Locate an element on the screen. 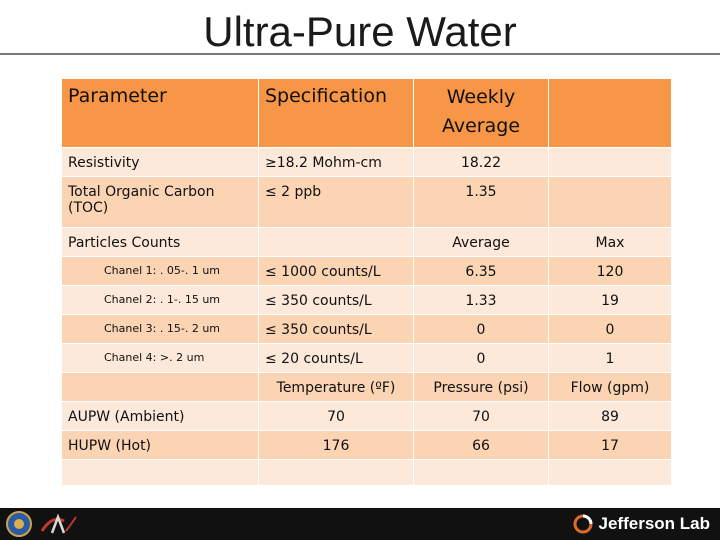 This screenshot has height=540, width=720. header-specification: Specification is located at coordinates (336, 113).